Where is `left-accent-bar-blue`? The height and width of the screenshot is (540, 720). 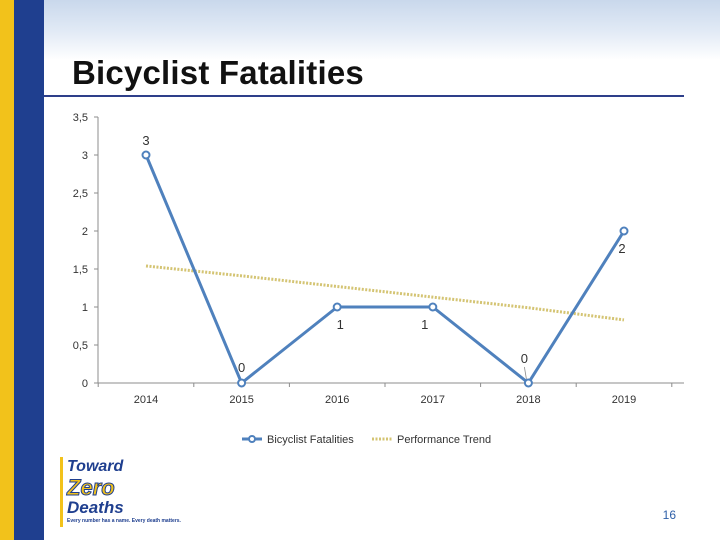
left-accent-bar-blue is located at coordinates (29, 270).